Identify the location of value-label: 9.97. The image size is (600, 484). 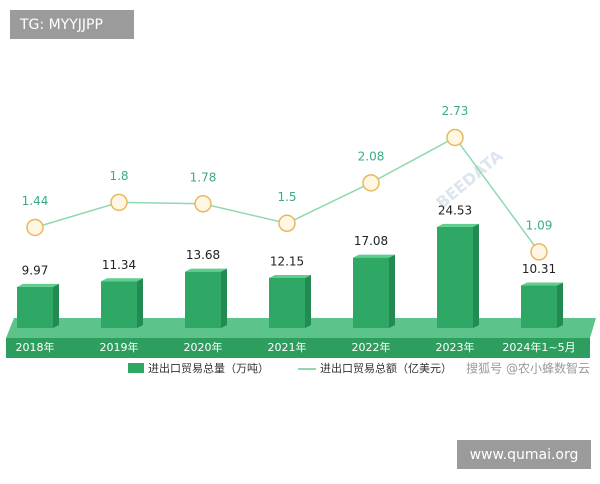
(35, 270).